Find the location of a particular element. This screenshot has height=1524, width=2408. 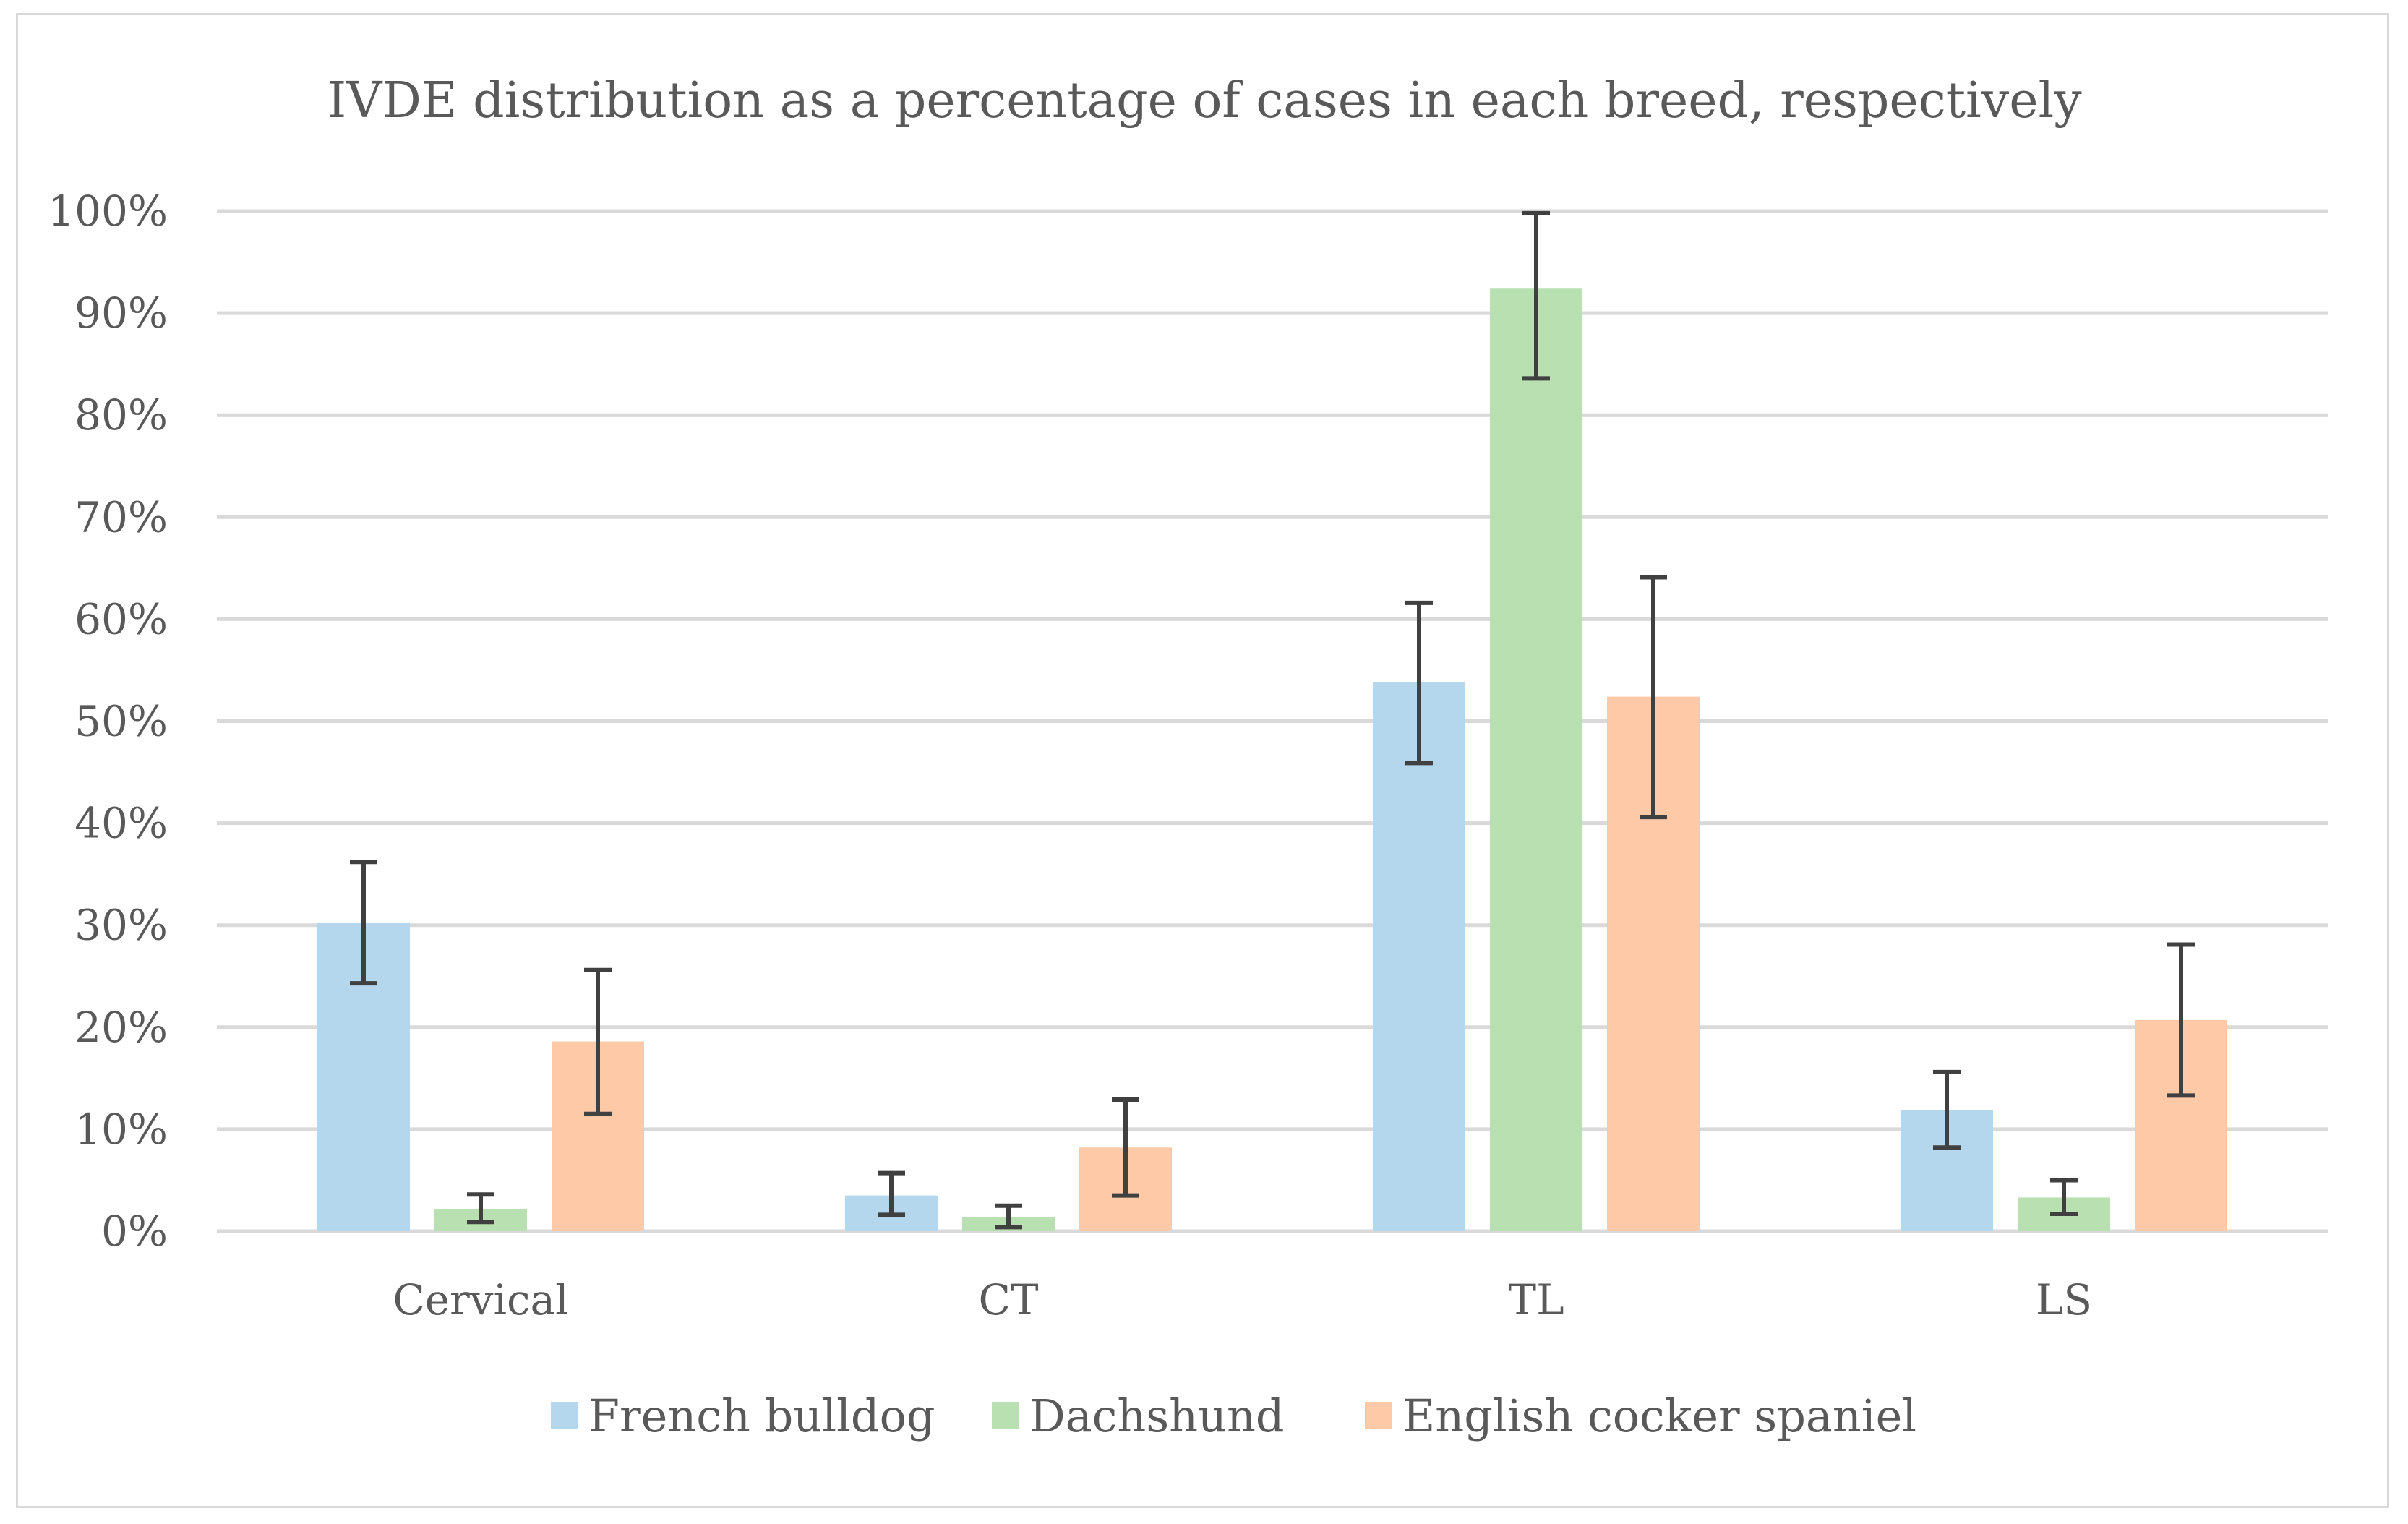

legend-label: French bulldog is located at coordinates (761, 1416).